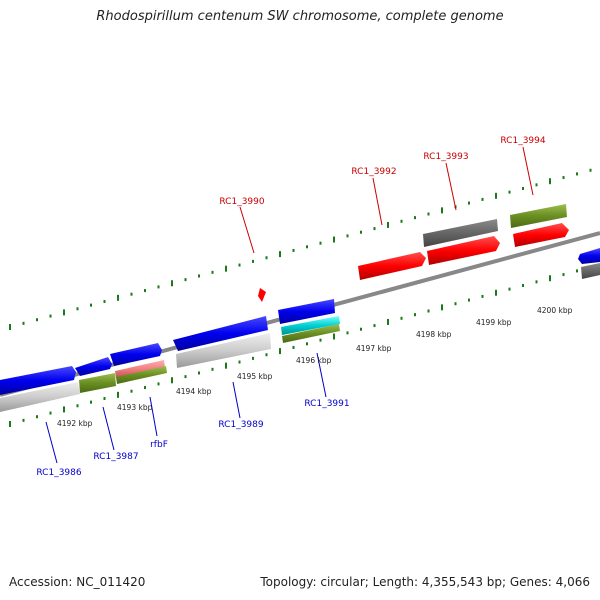 This screenshot has height=600, width=600. Describe the element at coordinates (138, 363) in the screenshot. I see `feature-rfbf` at that location.